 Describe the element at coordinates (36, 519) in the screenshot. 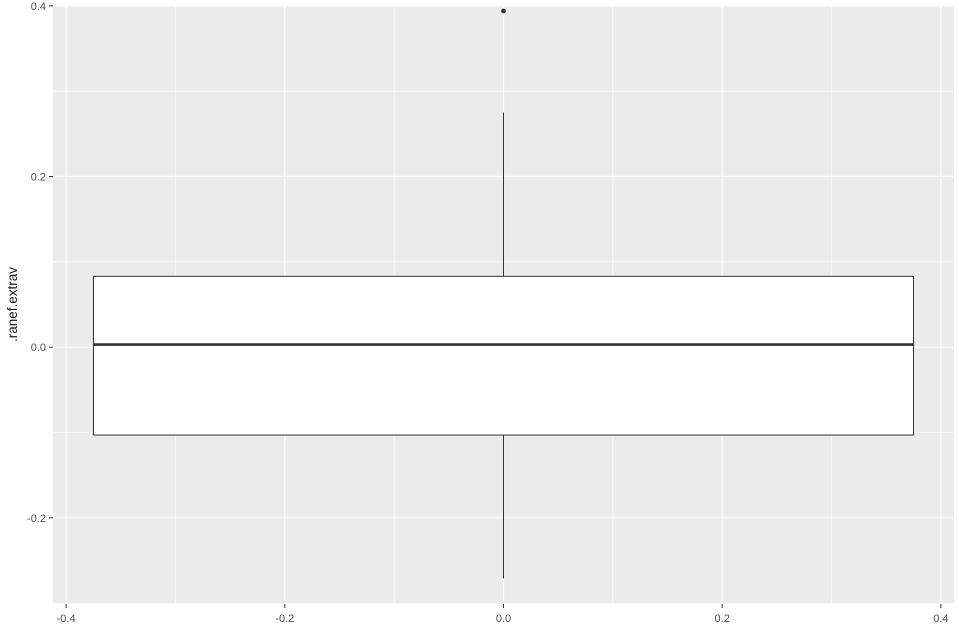

I see `y-tick-label: -0.2` at that location.